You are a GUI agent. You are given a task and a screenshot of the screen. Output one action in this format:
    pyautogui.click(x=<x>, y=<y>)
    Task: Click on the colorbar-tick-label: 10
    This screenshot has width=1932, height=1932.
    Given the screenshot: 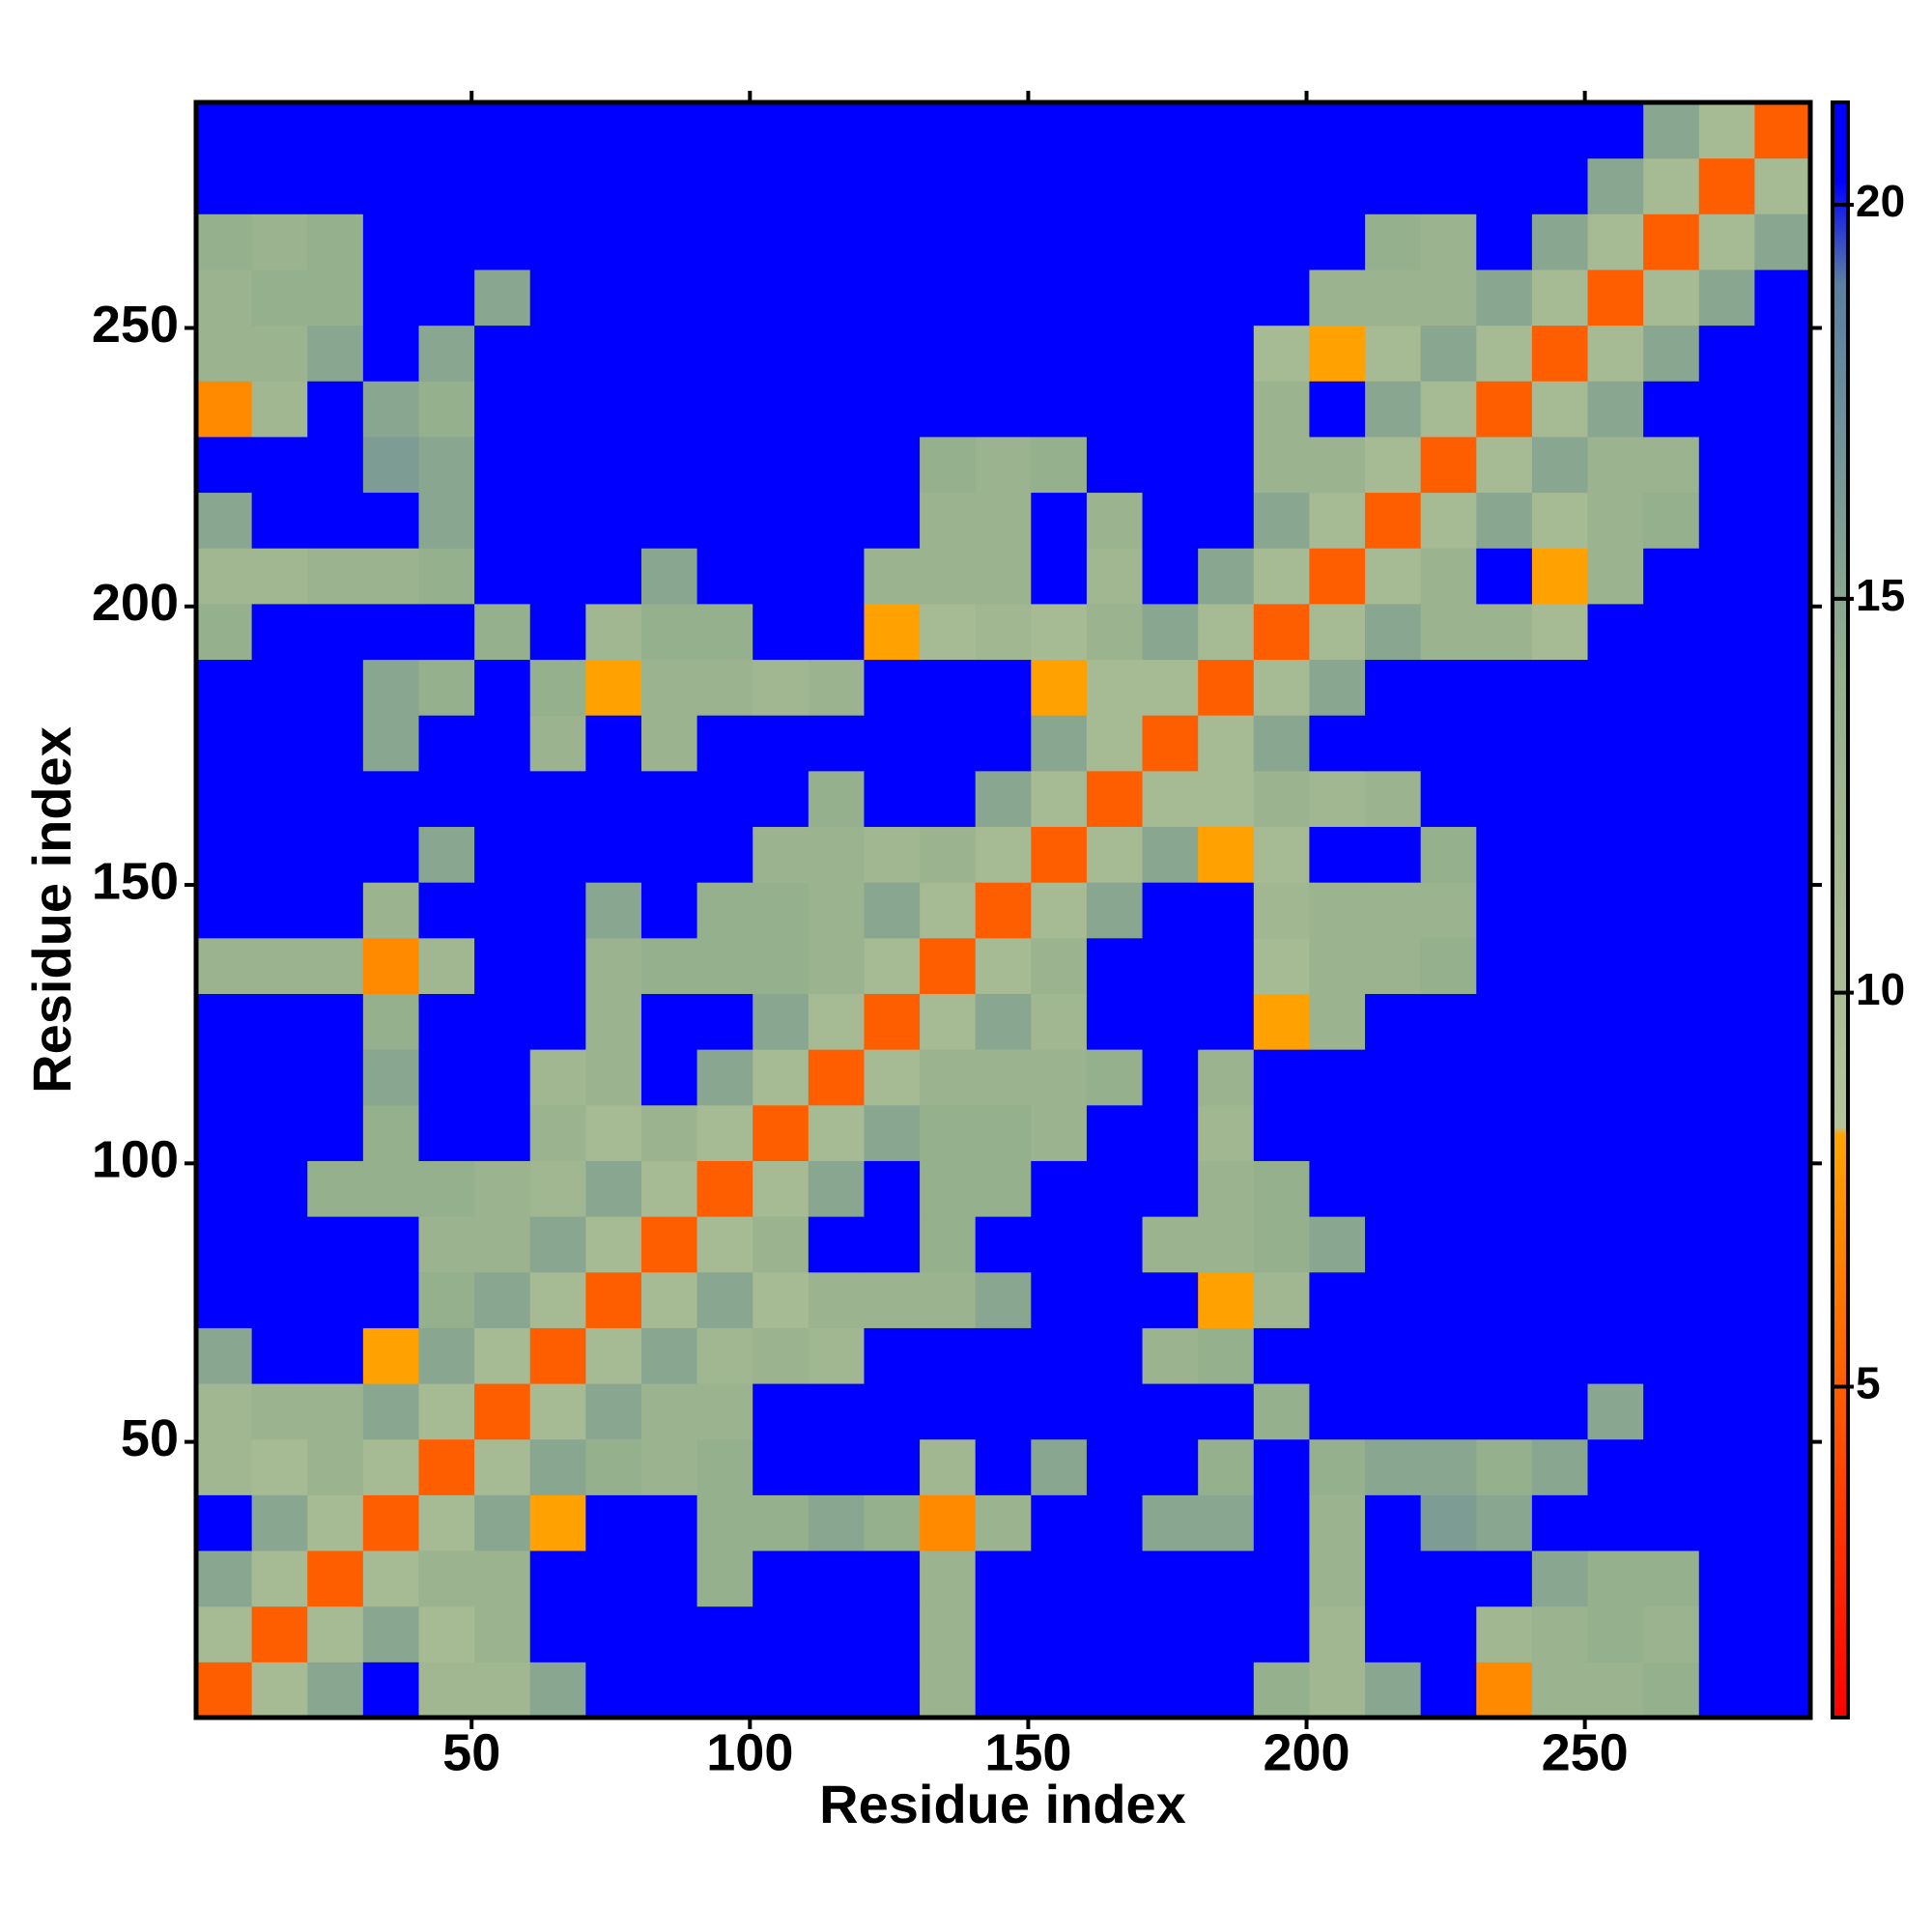 What is the action you would take?
    pyautogui.click(x=1880, y=989)
    